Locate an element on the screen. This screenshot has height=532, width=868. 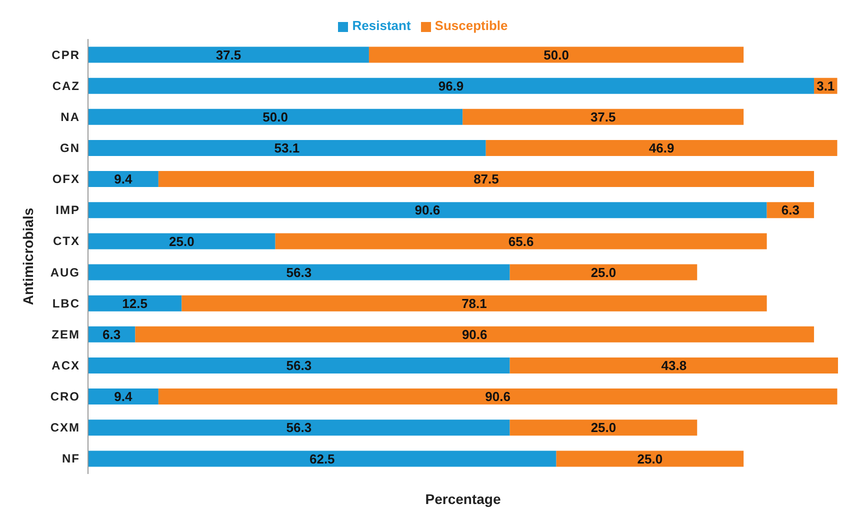
data-label: 46.9 is located at coordinates (661, 148).